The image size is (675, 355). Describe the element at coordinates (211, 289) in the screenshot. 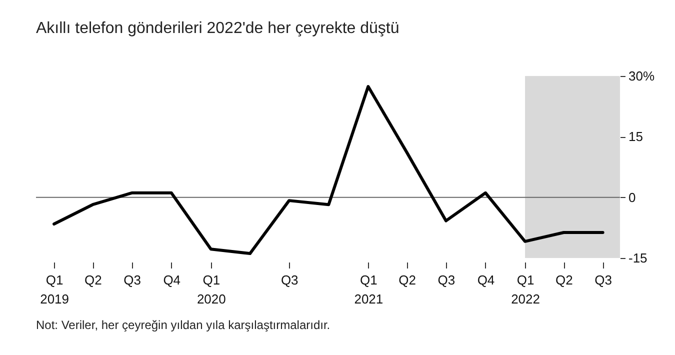

I see `x-tick-label: Q1 2020` at that location.